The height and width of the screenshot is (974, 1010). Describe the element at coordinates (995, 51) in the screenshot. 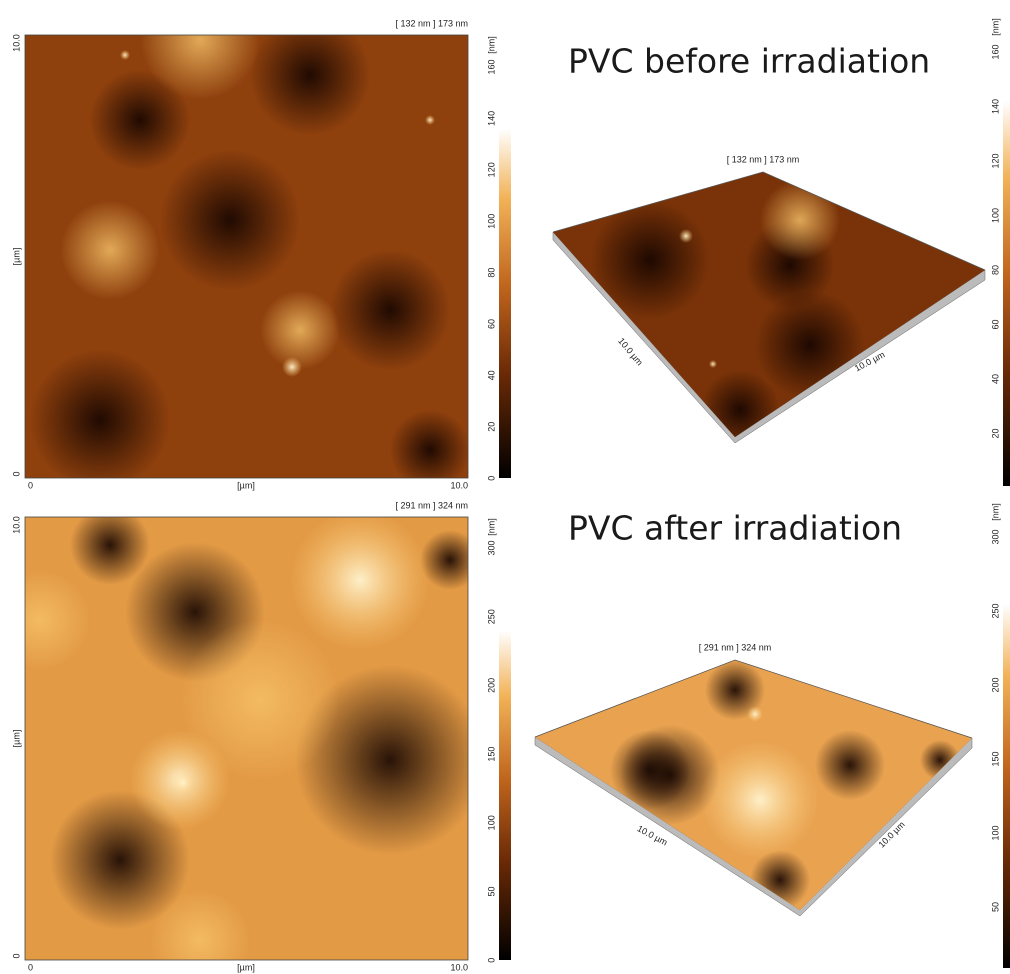

I see `colorbar-right-tick: 160` at that location.